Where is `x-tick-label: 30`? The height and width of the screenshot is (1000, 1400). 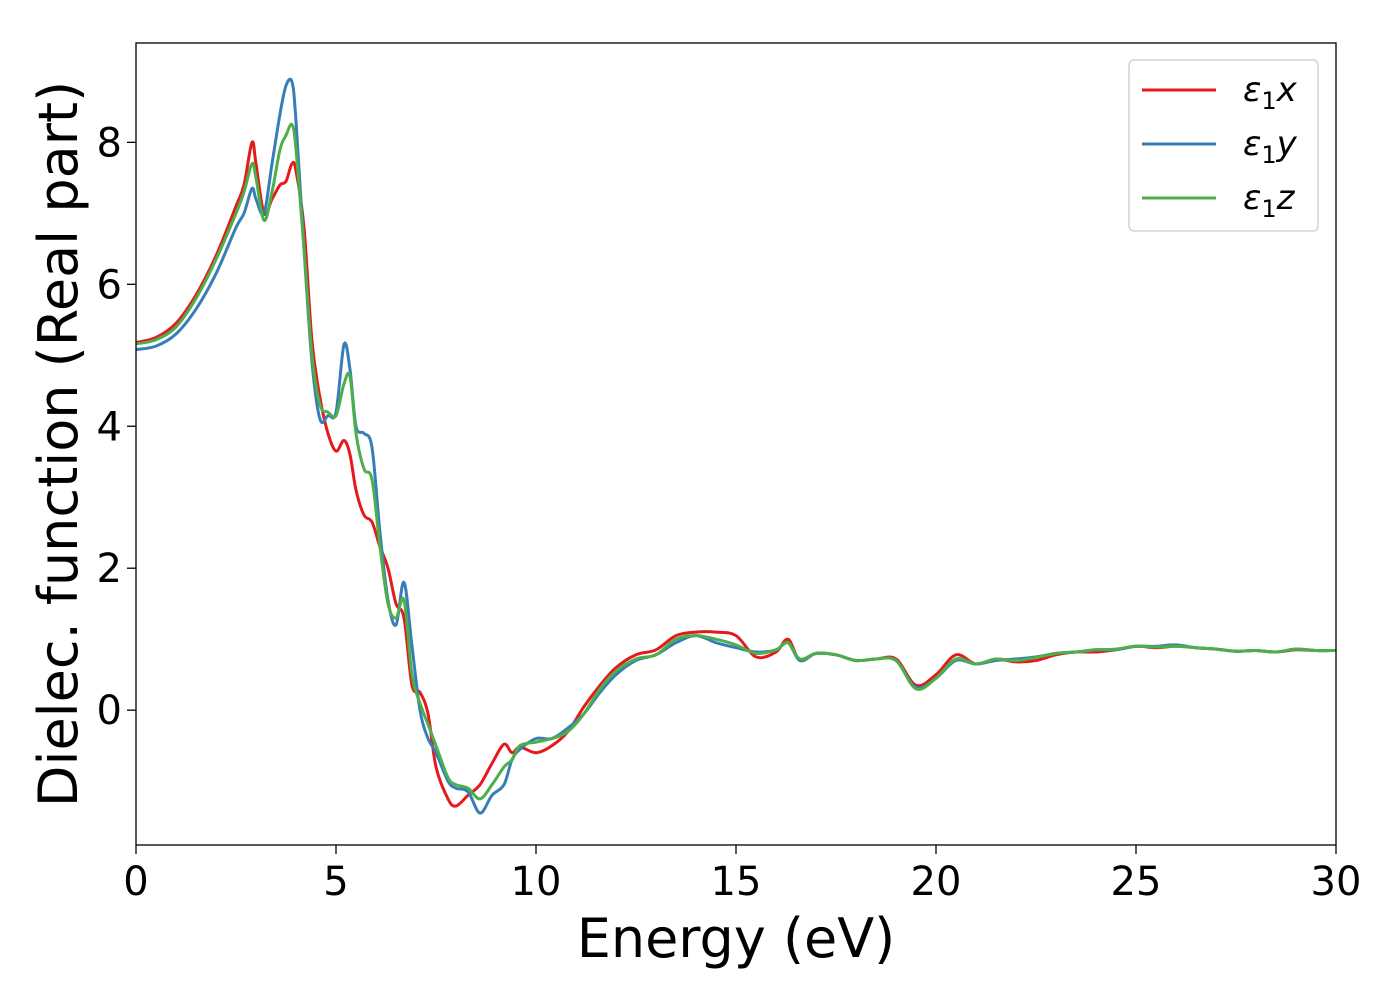 x-tick-label: 30 is located at coordinates (1336, 882).